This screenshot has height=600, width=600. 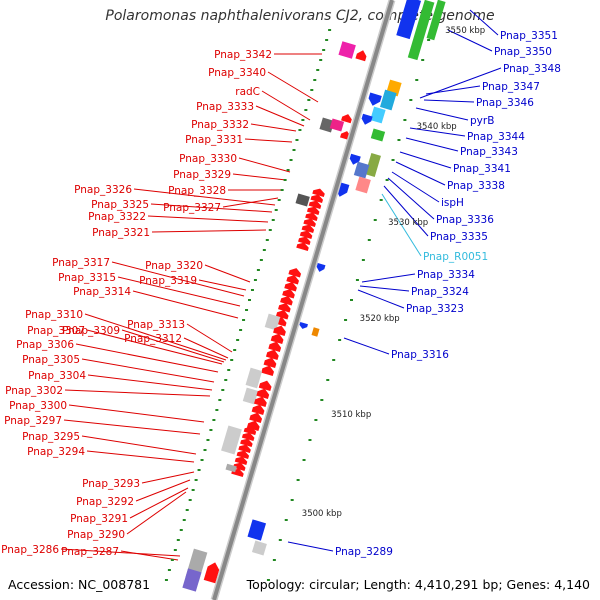 I want to click on gene-label-left: Pnap_3326, so click(x=103, y=190).